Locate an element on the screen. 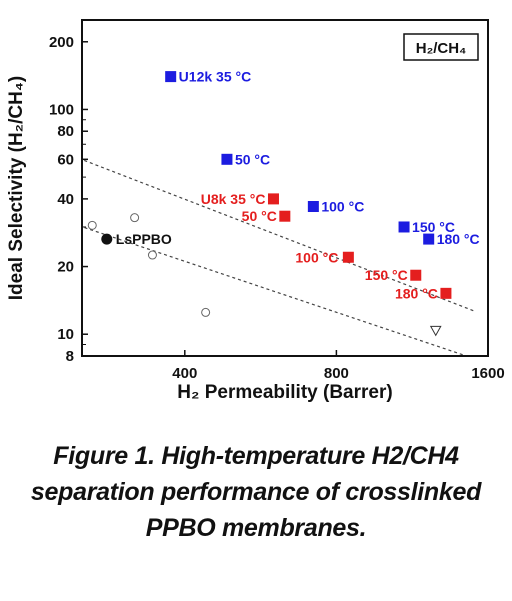 The height and width of the screenshot is (601, 512). y-tick-label: 10 is located at coordinates (65, 334).